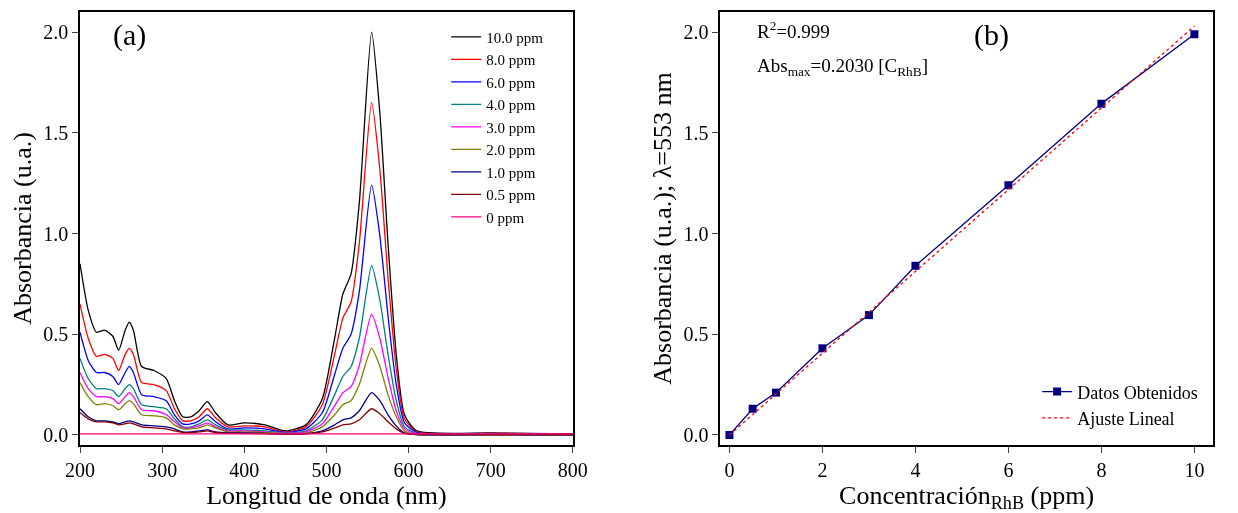 This screenshot has width=1238, height=513. What do you see at coordinates (511, 82) in the screenshot?
I see `legend-label: 6.0 ppm` at bounding box center [511, 82].